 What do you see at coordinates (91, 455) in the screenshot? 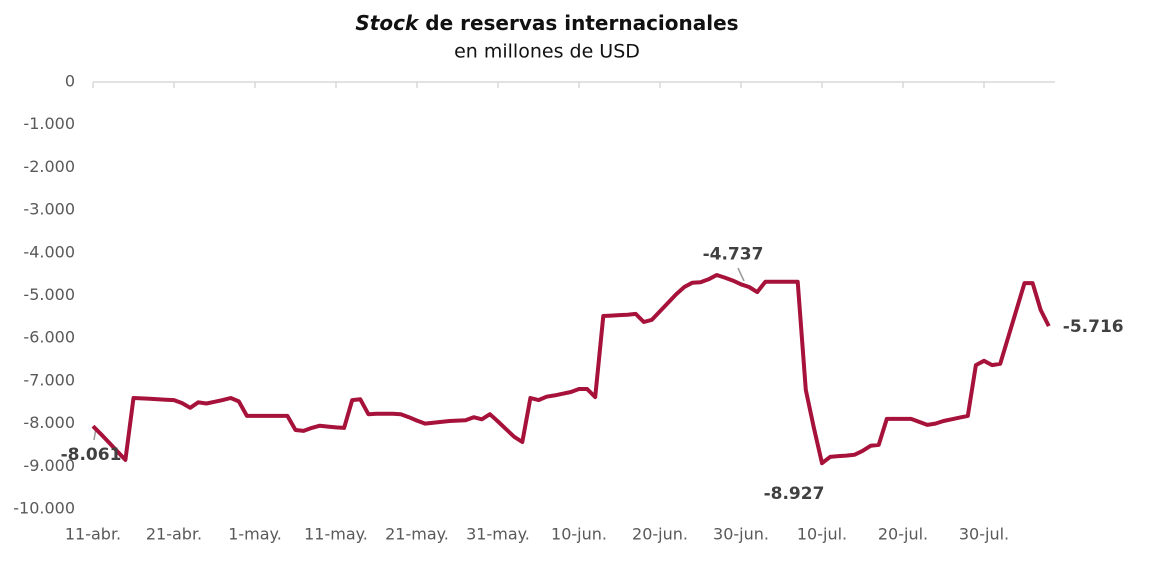
I see `data-label: -8.061` at bounding box center [91, 455].